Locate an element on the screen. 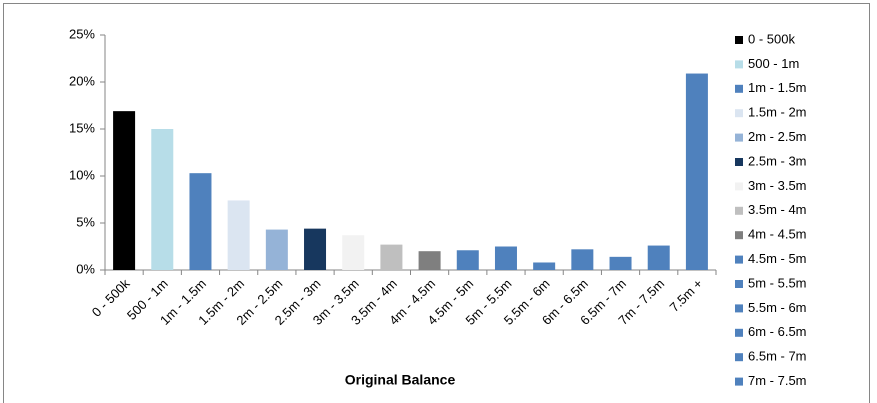  legend-label: 5m - 5.5m is located at coordinates (777, 282).